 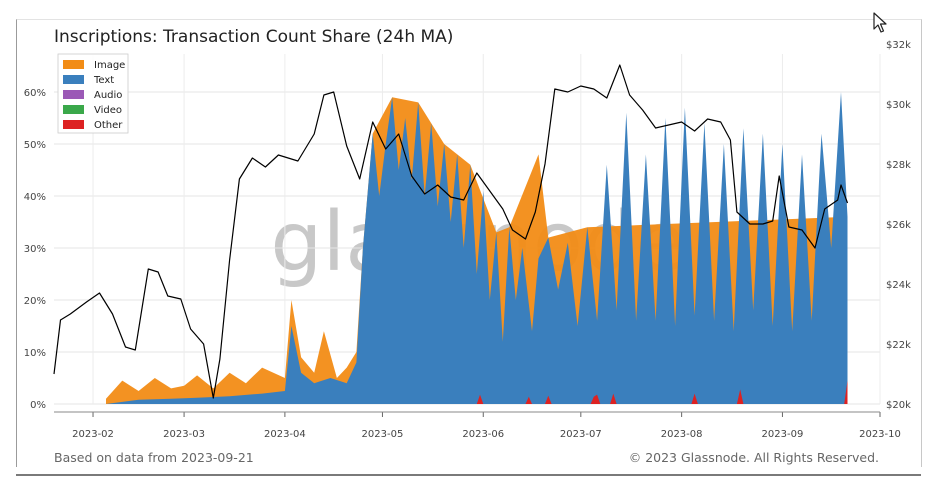 What do you see at coordinates (103, 80) in the screenshot?
I see `legend-label: Text` at bounding box center [103, 80].